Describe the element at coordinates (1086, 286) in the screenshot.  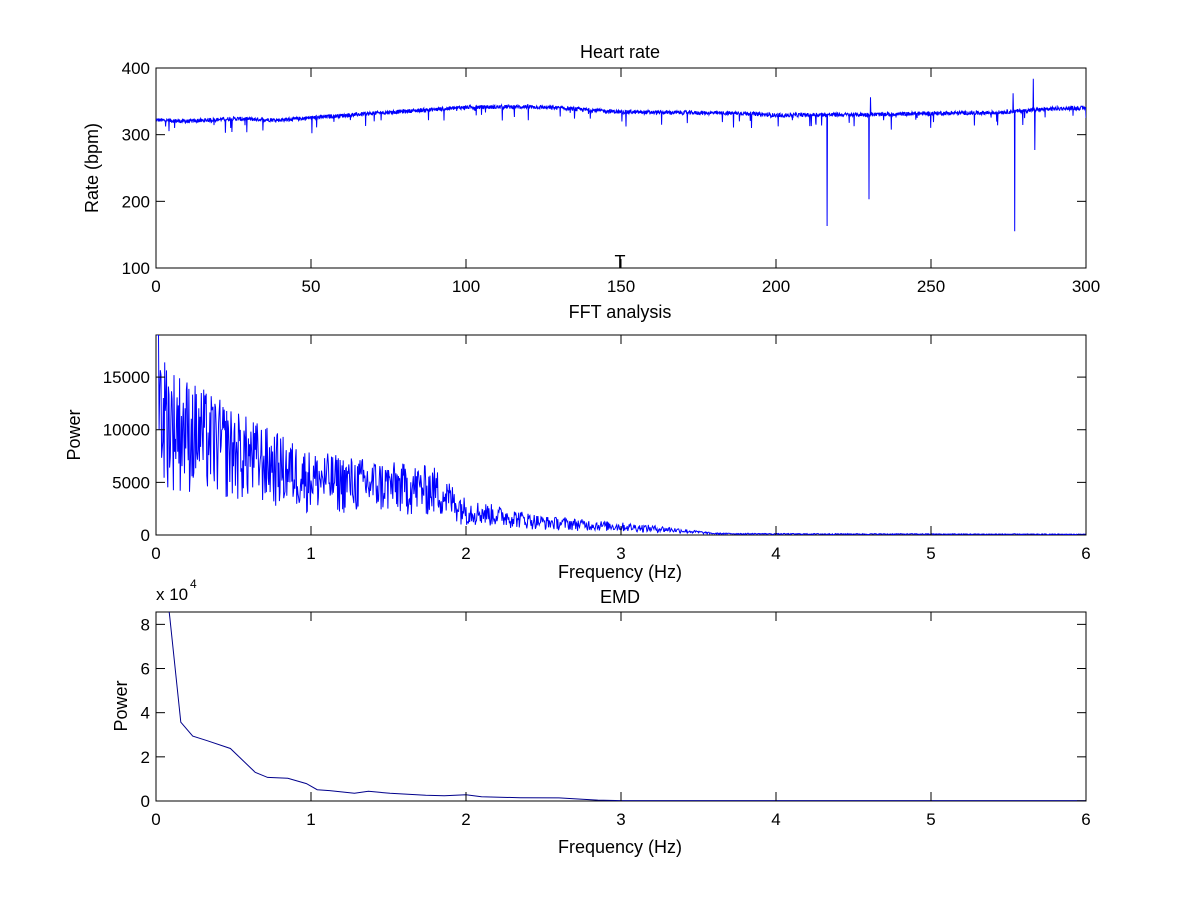
I see `x-tick-label: 300` at that location.